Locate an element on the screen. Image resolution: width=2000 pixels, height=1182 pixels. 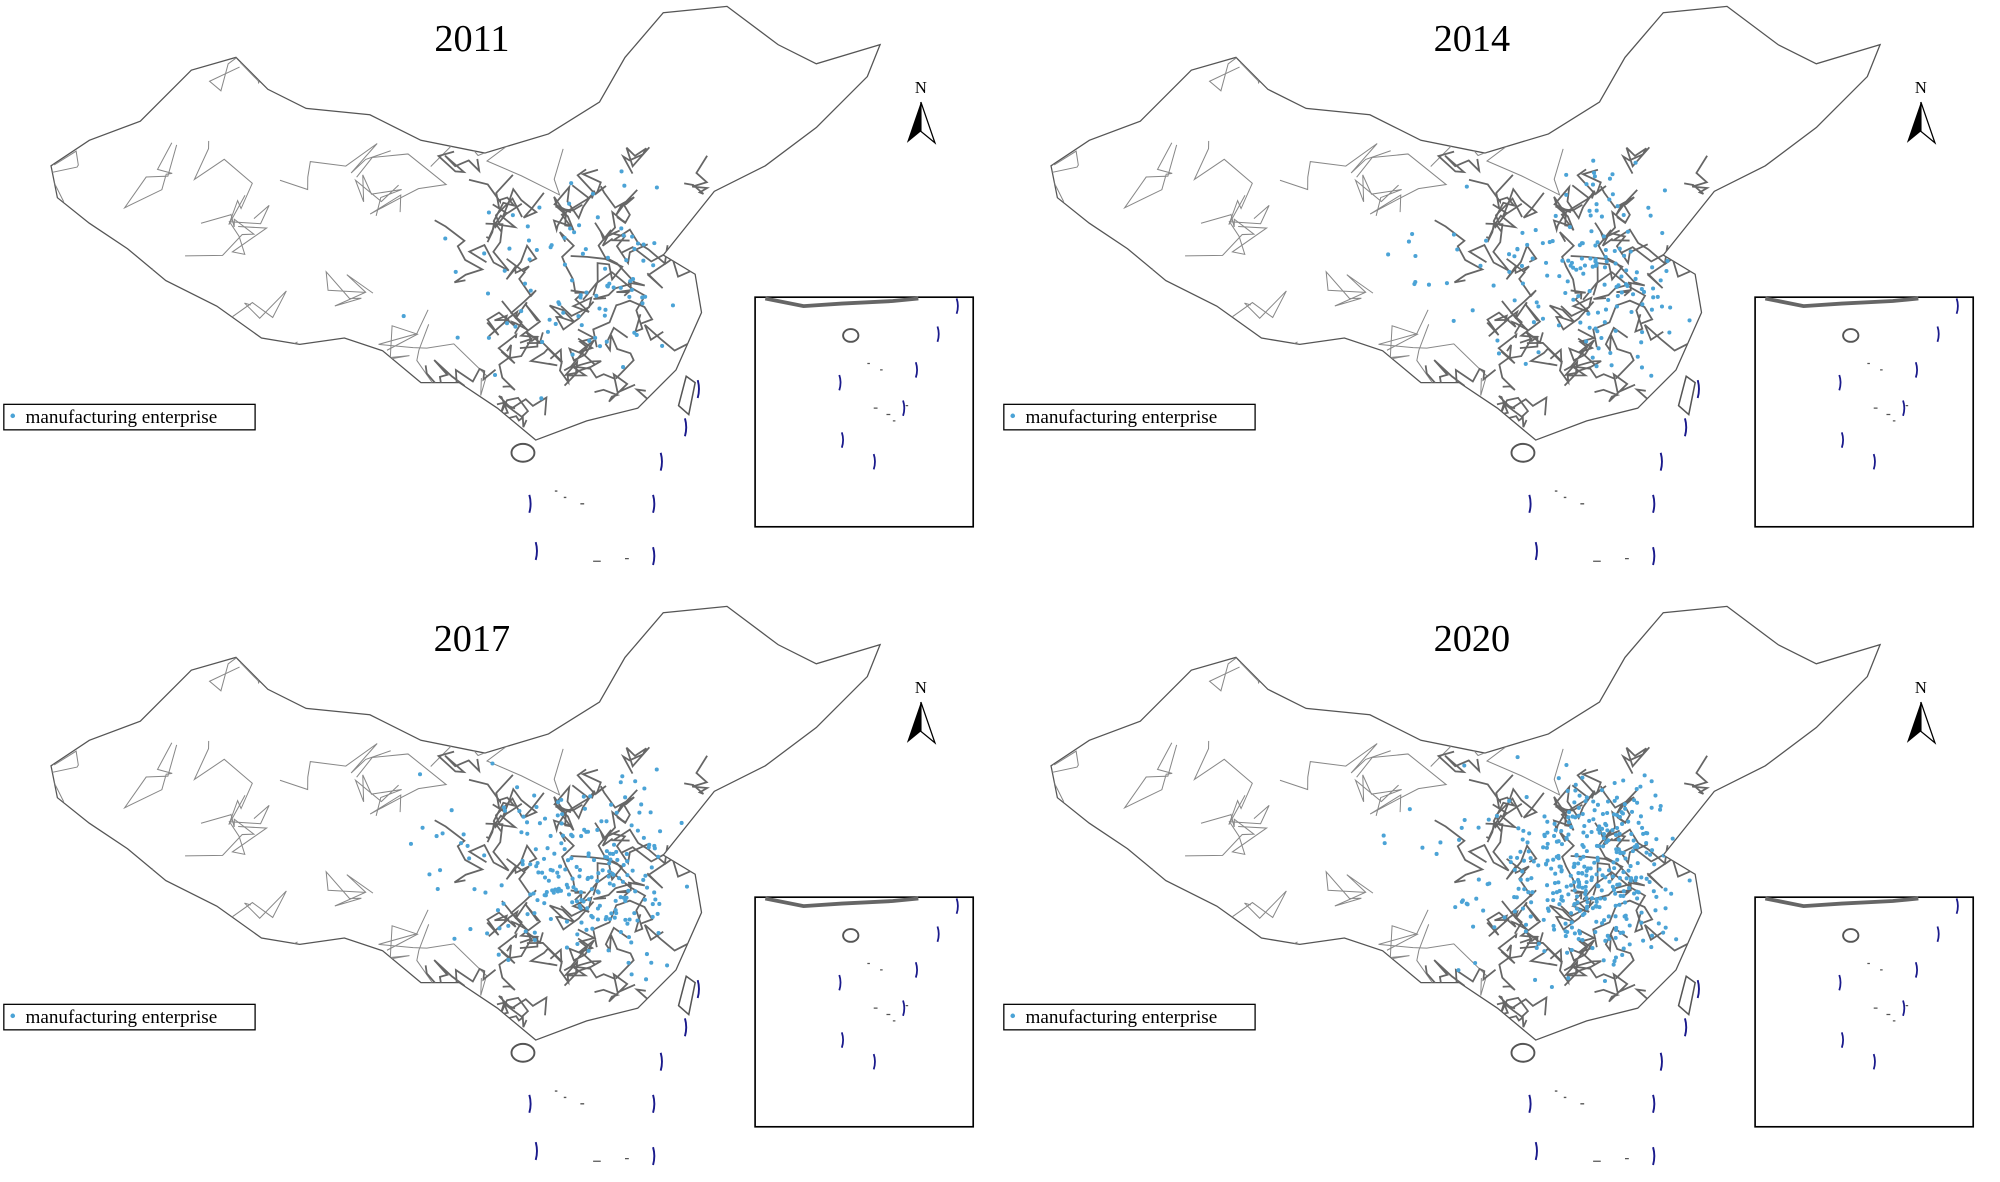
north-label: N is located at coordinates (921, 687).